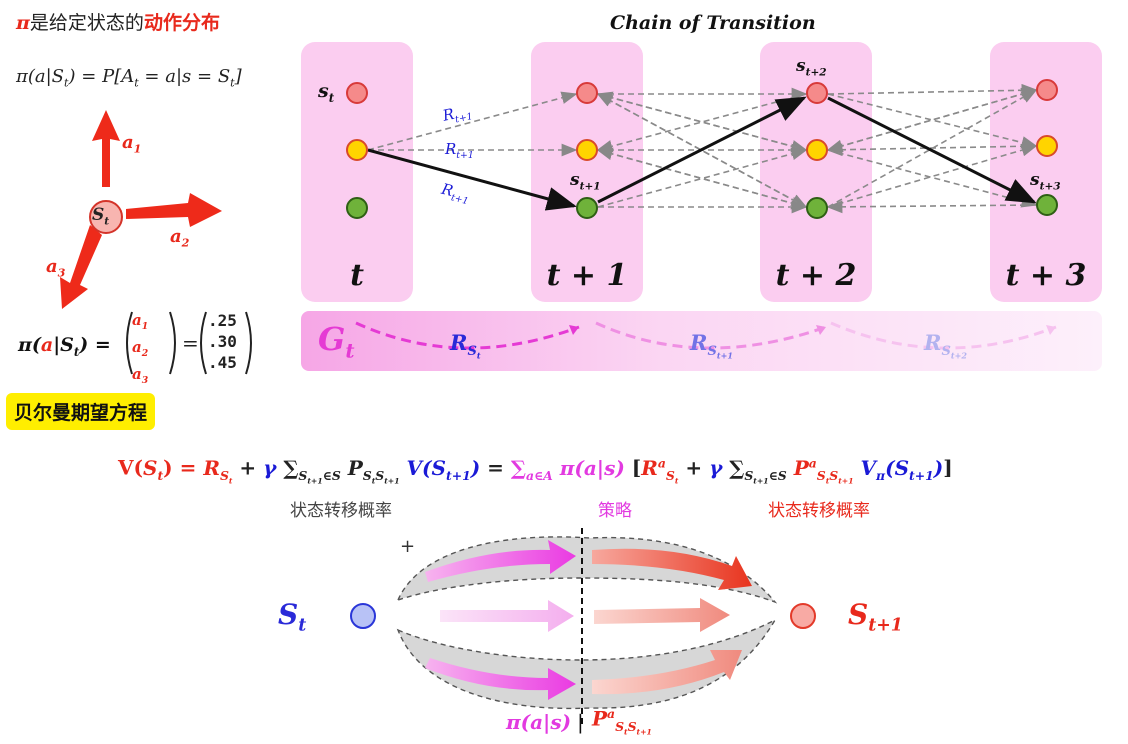 The height and width of the screenshot is (744, 1128). What do you see at coordinates (1047, 90) in the screenshot?
I see `node-t3-red` at bounding box center [1047, 90].